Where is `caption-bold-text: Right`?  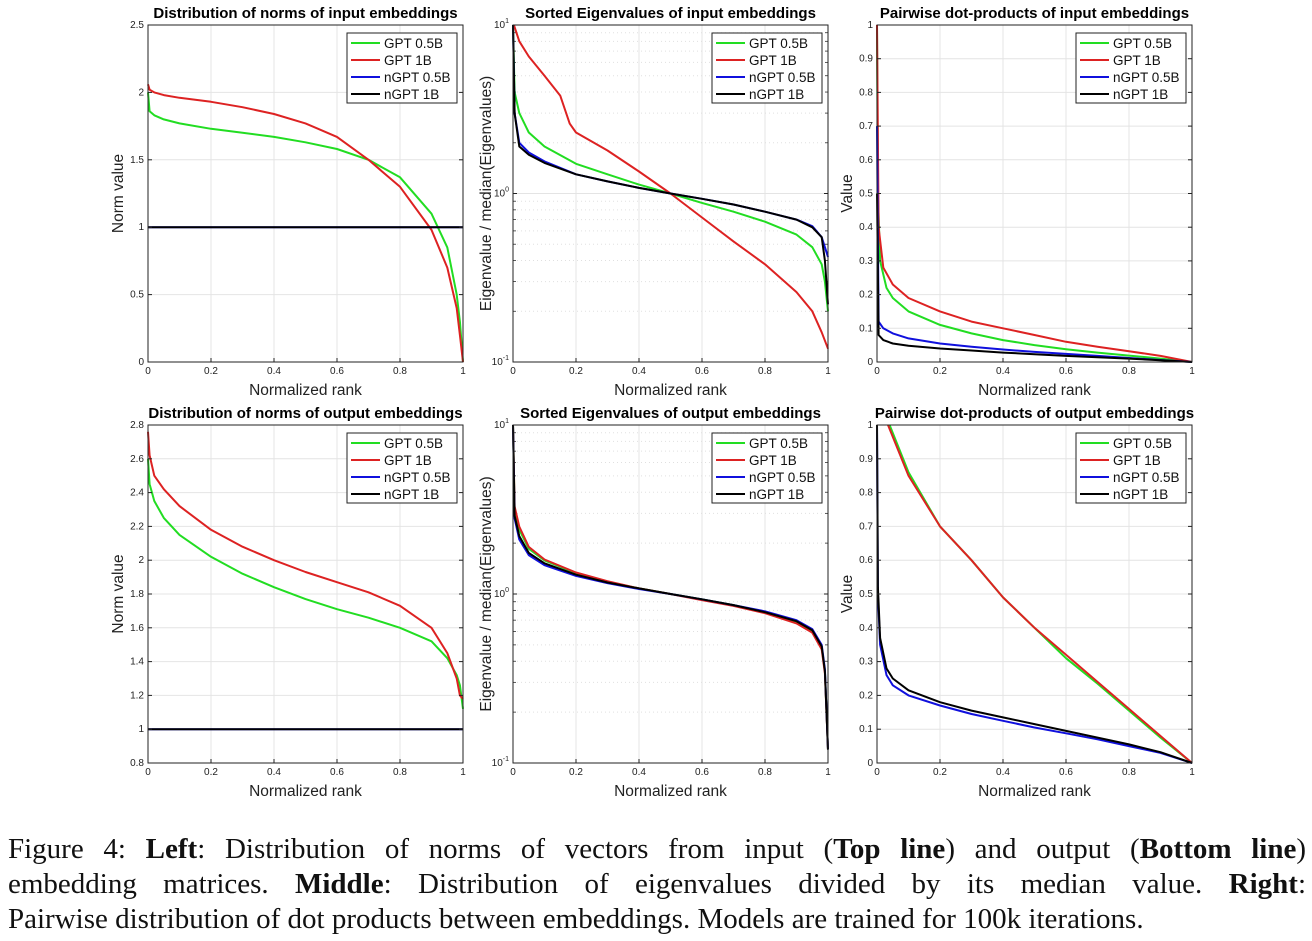
caption-bold-text: Right is located at coordinates (1263, 884).